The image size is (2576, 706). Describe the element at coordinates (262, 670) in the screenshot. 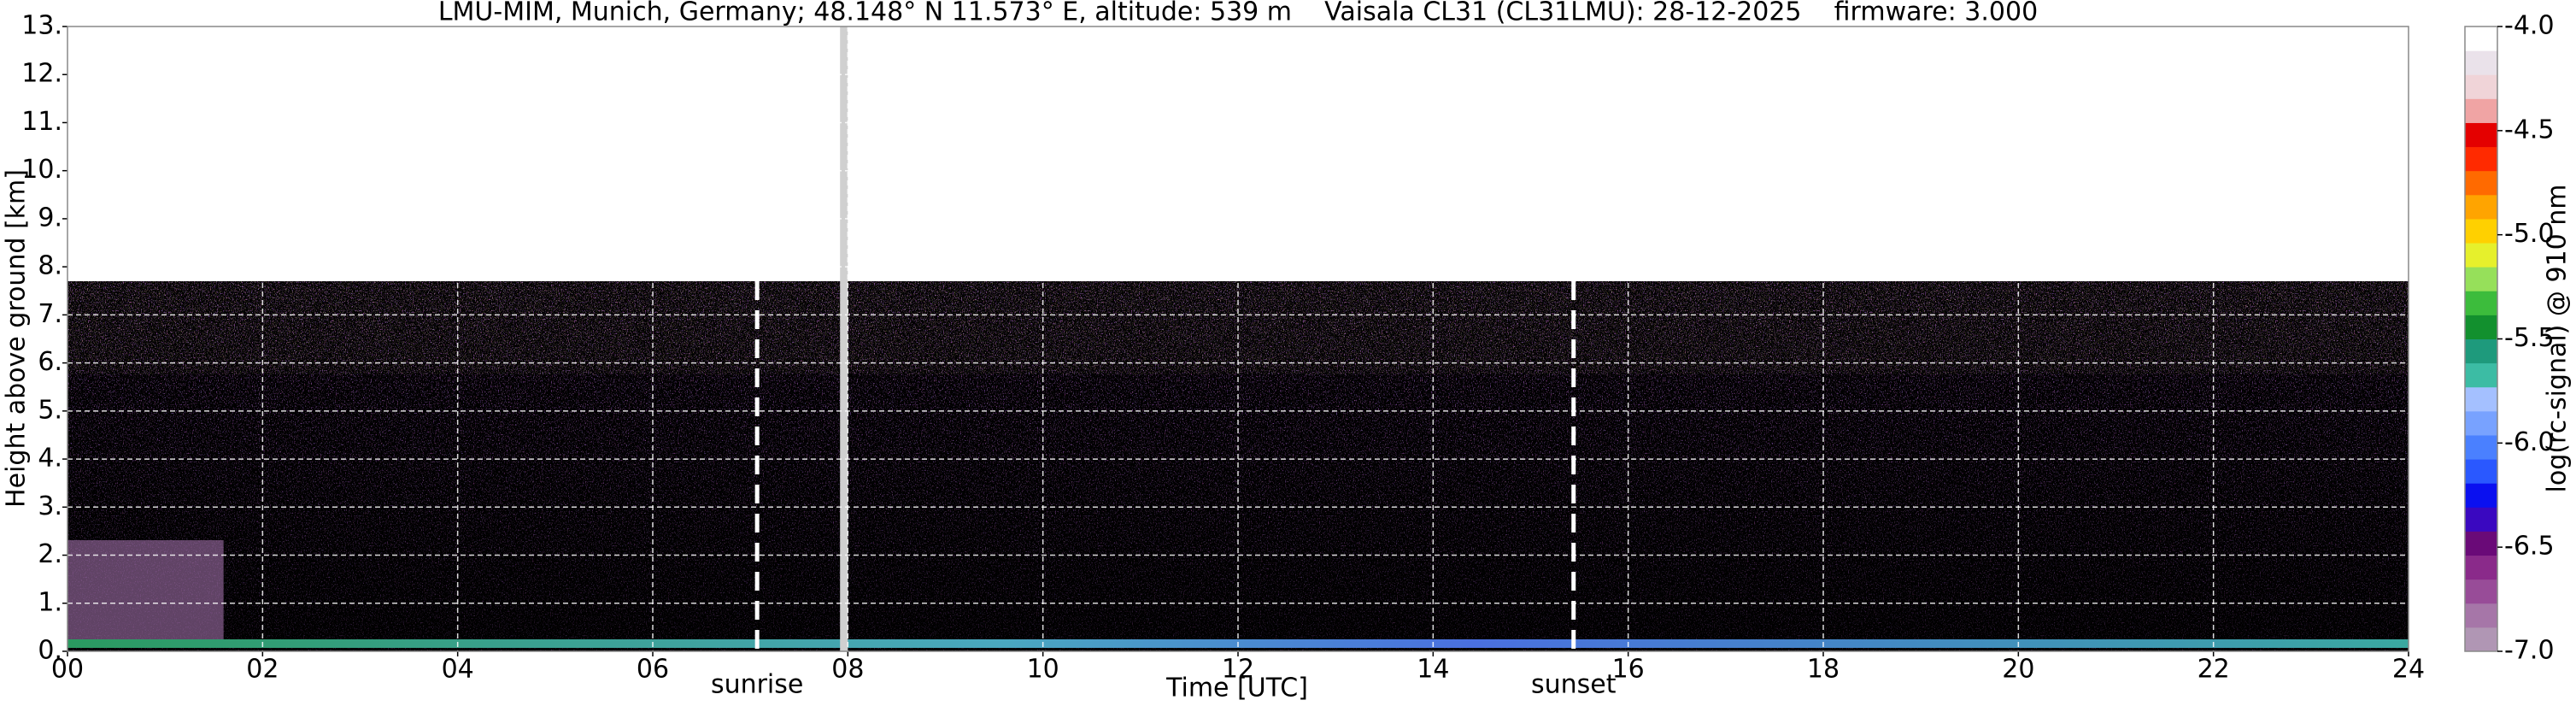

I see `x-tick-label: 02` at that location.